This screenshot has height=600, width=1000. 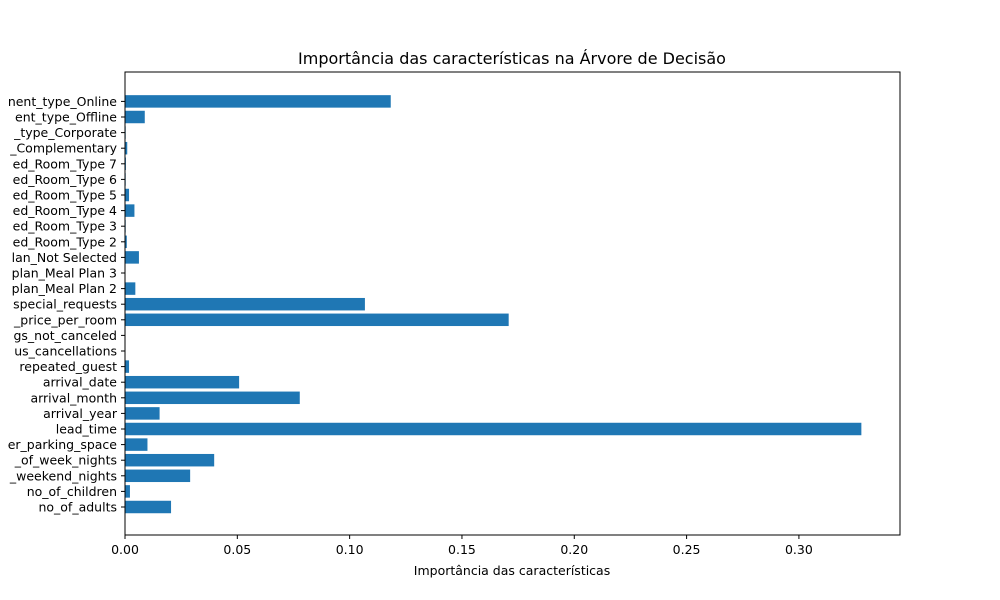 What do you see at coordinates (66, 117) in the screenshot?
I see `y-tick-label: ent_type_Offline` at bounding box center [66, 117].